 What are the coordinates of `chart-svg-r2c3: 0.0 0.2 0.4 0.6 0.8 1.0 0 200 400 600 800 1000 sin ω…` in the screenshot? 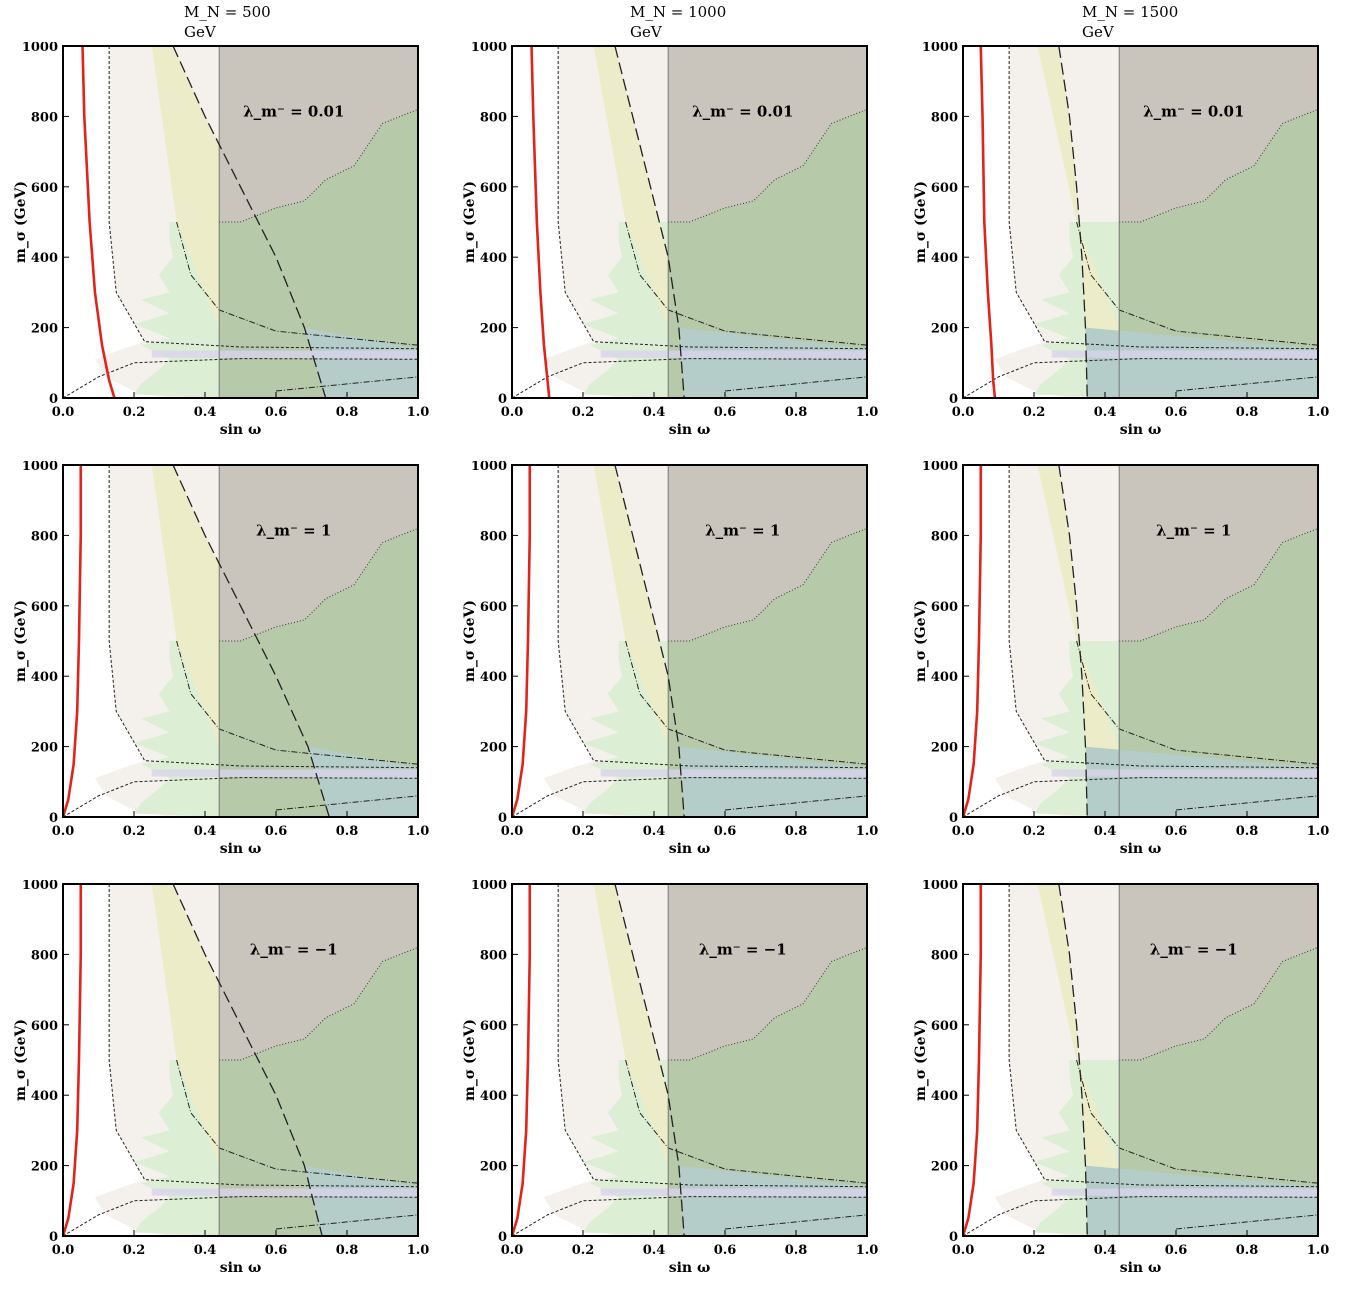 It's located at (1121, 658).